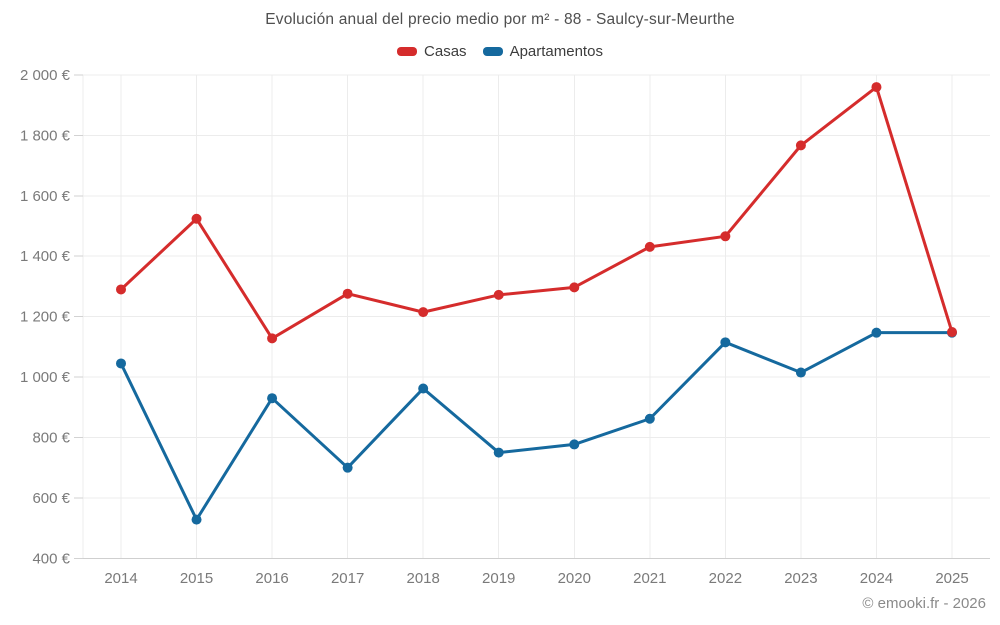 The width and height of the screenshot is (1000, 625). What do you see at coordinates (407, 51) in the screenshot?
I see `legend-swatch-casas-icon` at bounding box center [407, 51].